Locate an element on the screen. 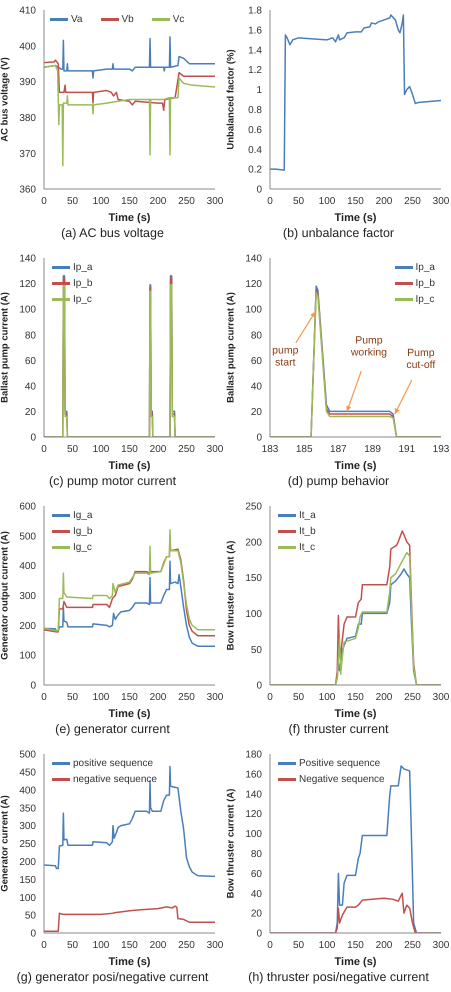 The image size is (451, 992). x-tick-label: 191 is located at coordinates (407, 450).